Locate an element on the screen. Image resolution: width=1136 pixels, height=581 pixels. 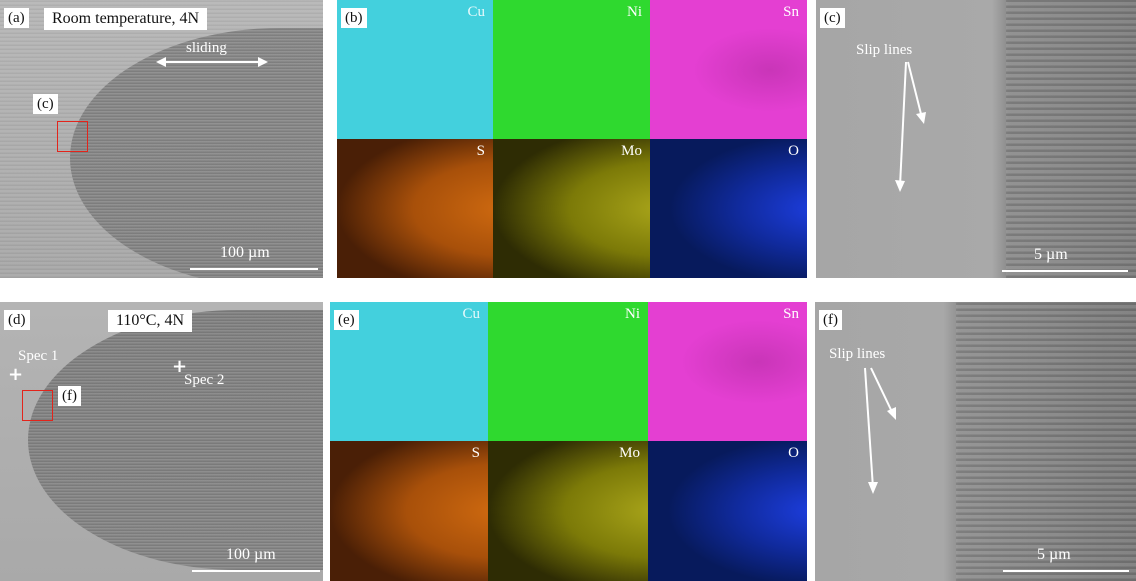
spec1-label: Spec 1 is located at coordinates (38, 356).